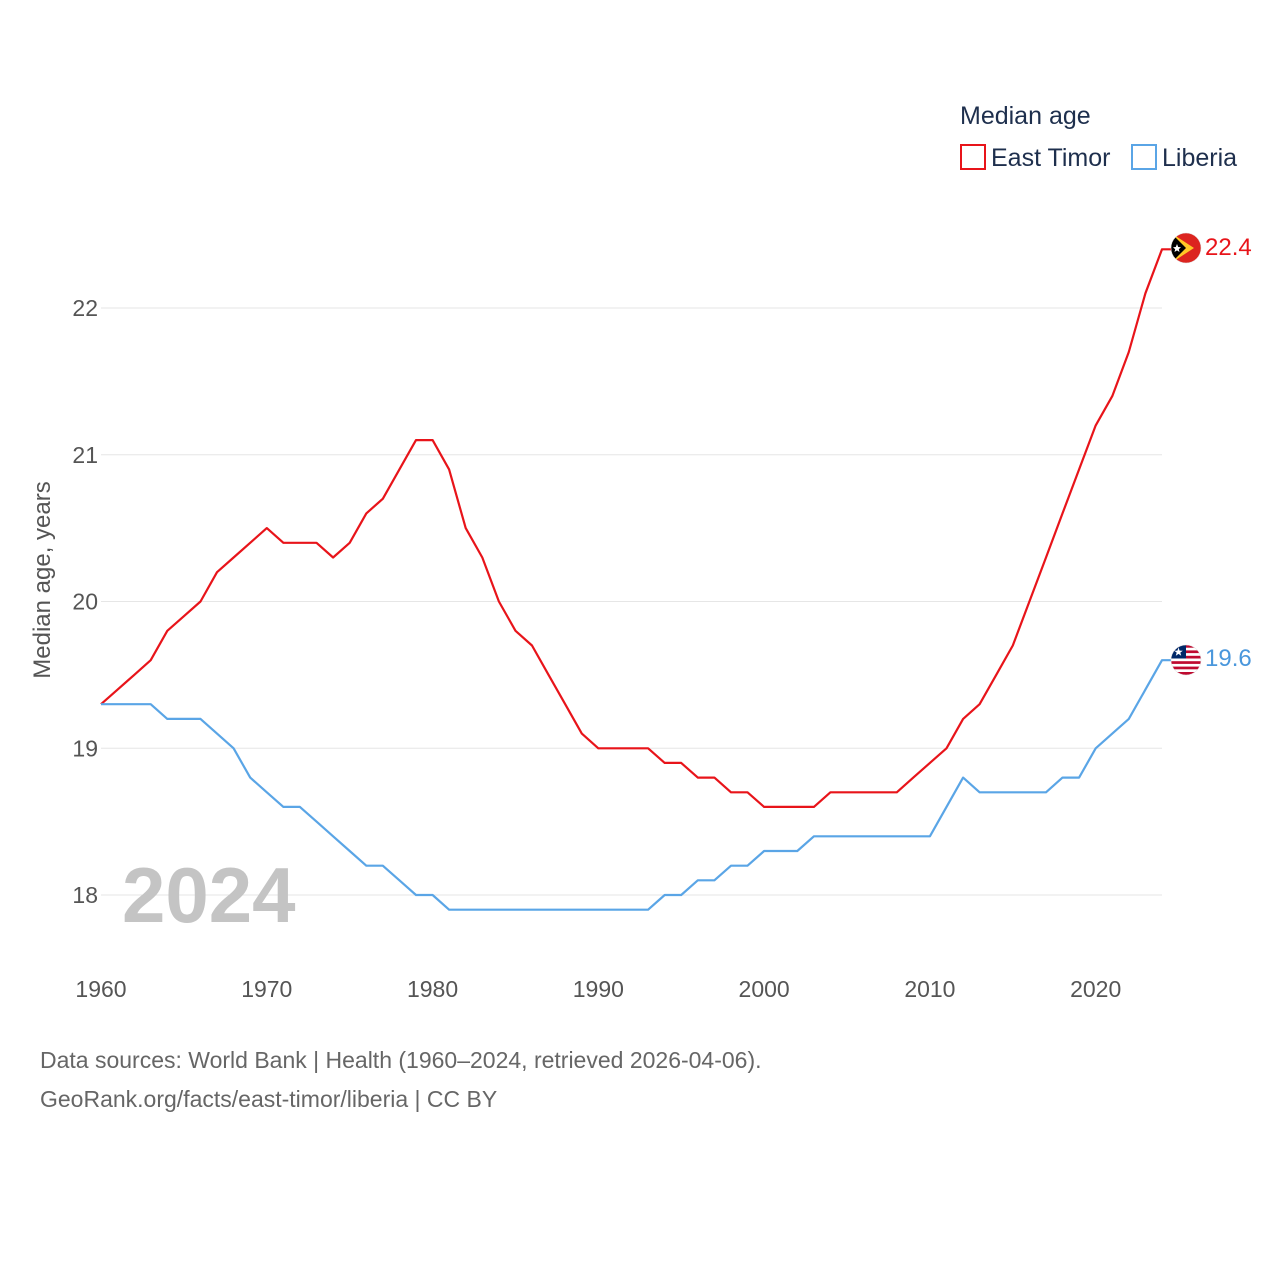 This screenshot has height=1280, width=1280. What do you see at coordinates (1025, 116) in the screenshot?
I see `legend-title: Median age` at bounding box center [1025, 116].